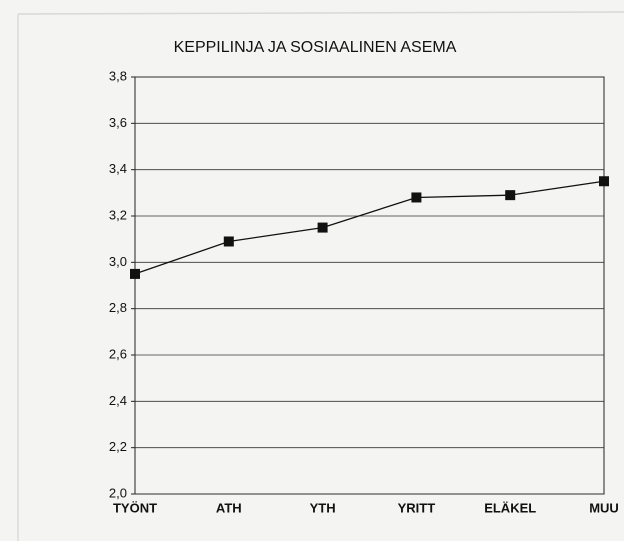 The height and width of the screenshot is (541, 624). Describe the element at coordinates (369, 227) in the screenshot. I see `data-line` at that location.